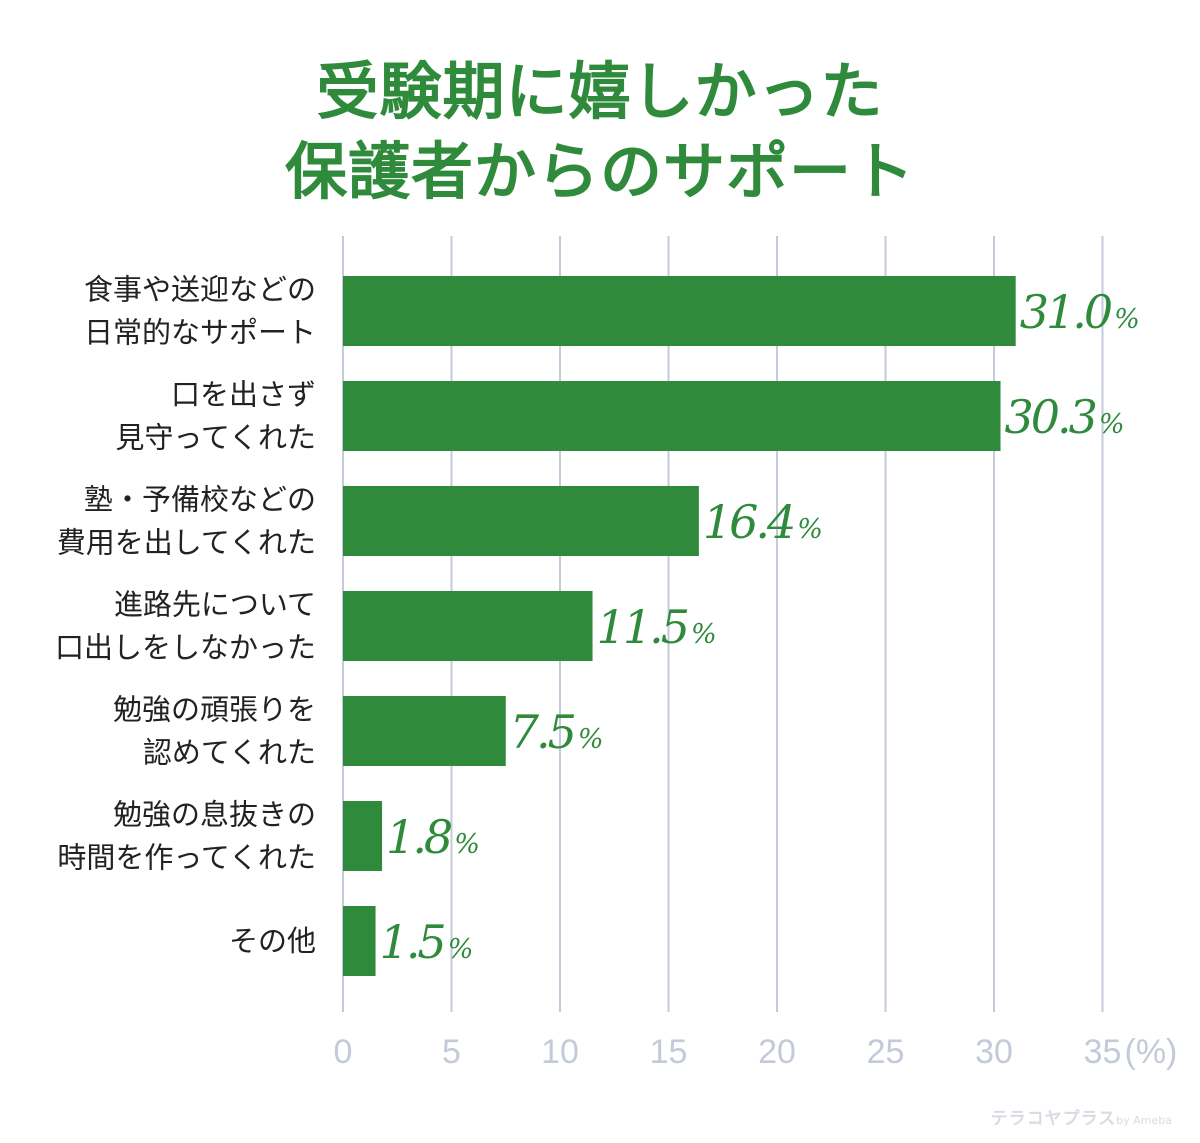 The image size is (1200, 1143). Describe the element at coordinates (186, 858) in the screenshot. I see `category-label-5-line-1: 時間を作ってくれた` at that location.